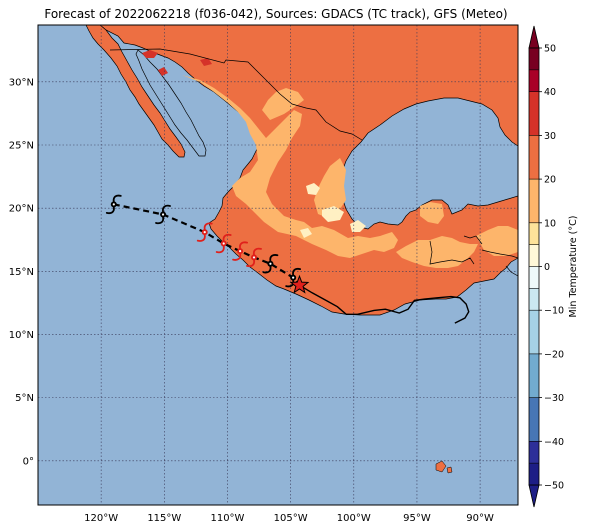  What do you see at coordinates (164, 518) in the screenshot?
I see `longitude-tick-label: 115°W` at bounding box center [164, 518].